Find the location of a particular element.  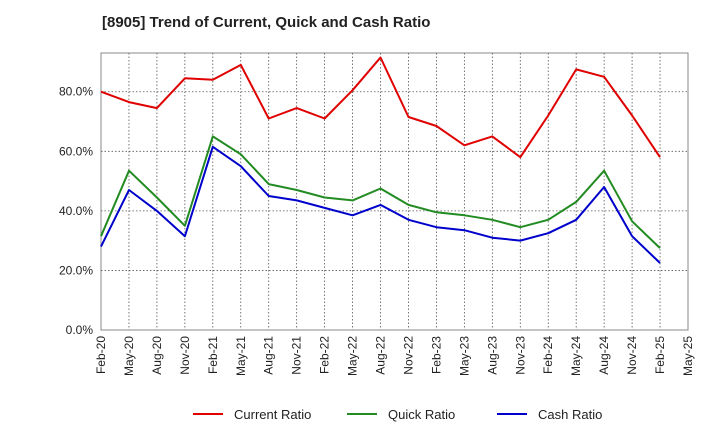

current-ratio-legend-label: Current Ratio is located at coordinates (272, 414).